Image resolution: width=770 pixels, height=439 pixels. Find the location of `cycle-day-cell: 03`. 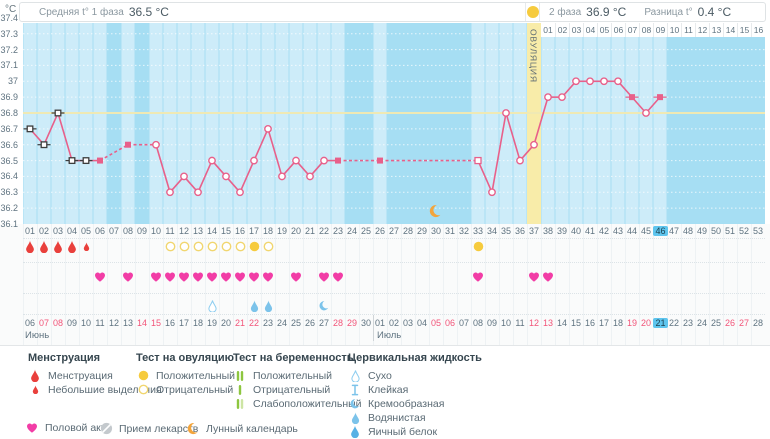

cycle-day-cell: 03 is located at coordinates (57, 231).